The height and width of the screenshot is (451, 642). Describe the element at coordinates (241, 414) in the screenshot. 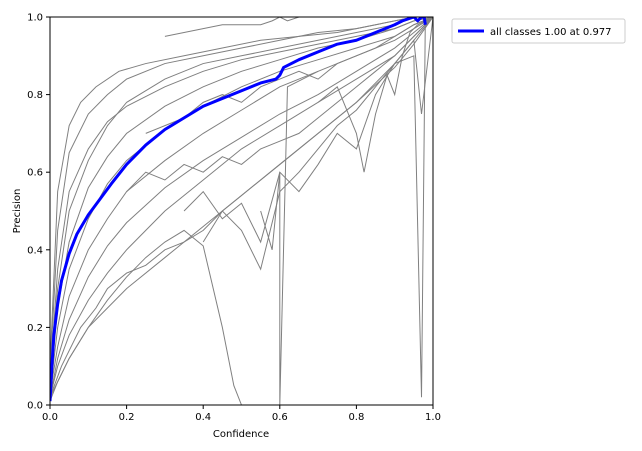

I see `x-axis: 0.0 0.2 0.4 0.6 0.8 1.0` at that location.